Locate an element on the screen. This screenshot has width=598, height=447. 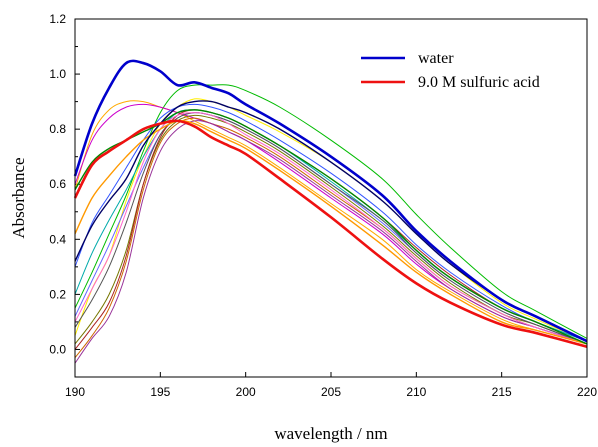
legend: water 9.0 M sulfuric acid is located at coordinates (450, 70).